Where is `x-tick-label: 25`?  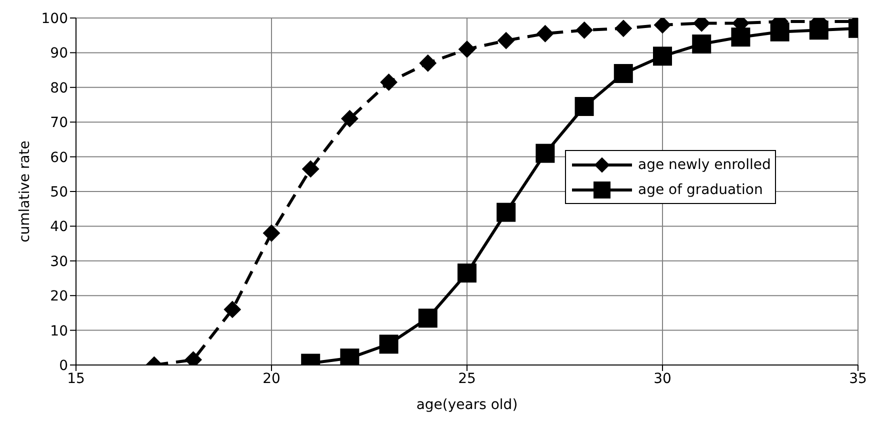 x-tick-label: 25 is located at coordinates (467, 378).